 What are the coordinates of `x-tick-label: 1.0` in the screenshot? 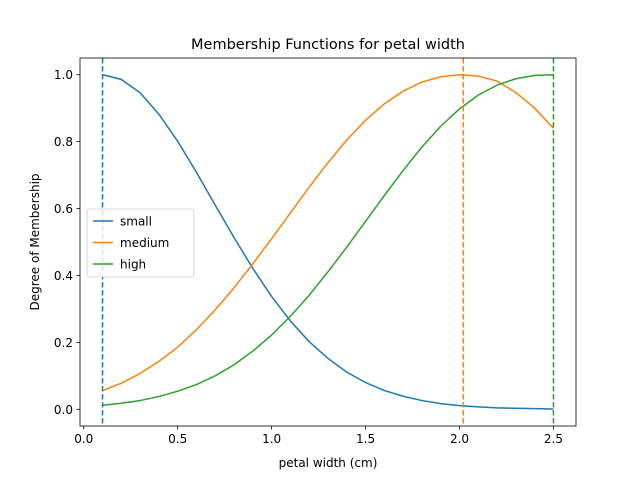 It's located at (271, 439).